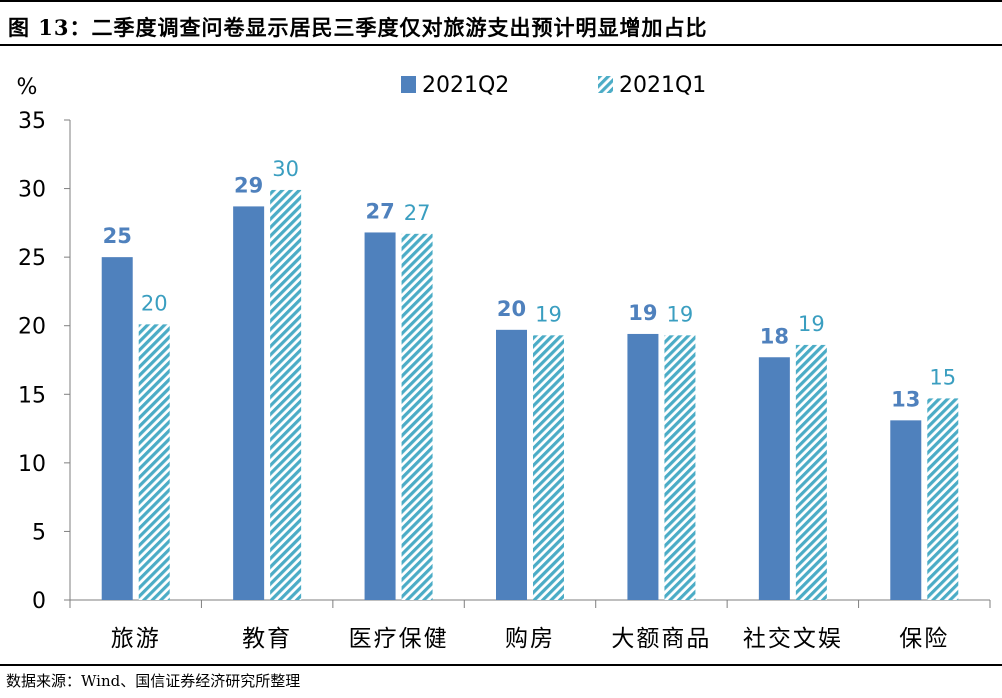  What do you see at coordinates (793, 639) in the screenshot?
I see `x-tick-label: 社交文娱` at bounding box center [793, 639].